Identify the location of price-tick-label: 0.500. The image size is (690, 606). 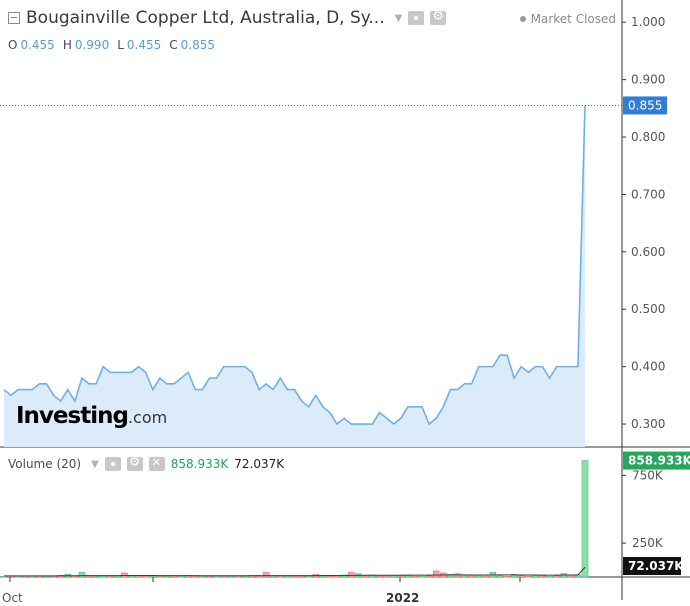
(648, 309).